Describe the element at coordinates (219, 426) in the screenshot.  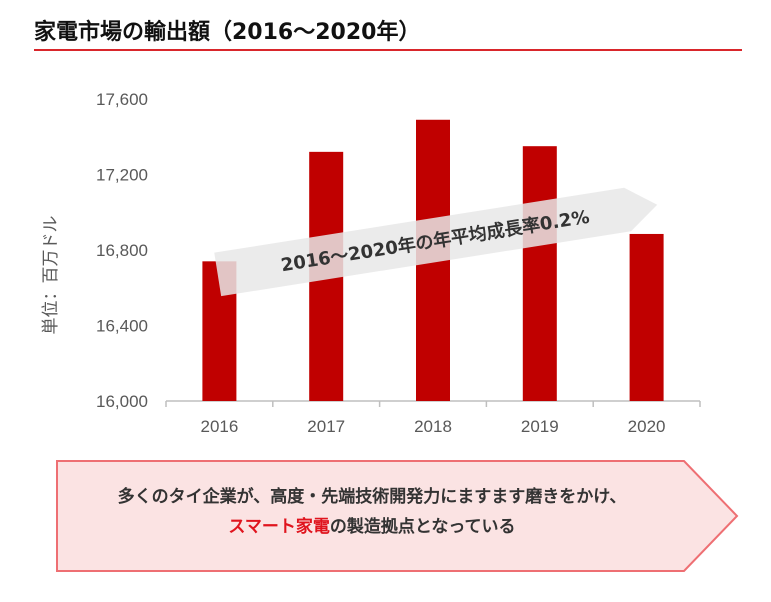
I see `x-tick-label: 2016` at that location.